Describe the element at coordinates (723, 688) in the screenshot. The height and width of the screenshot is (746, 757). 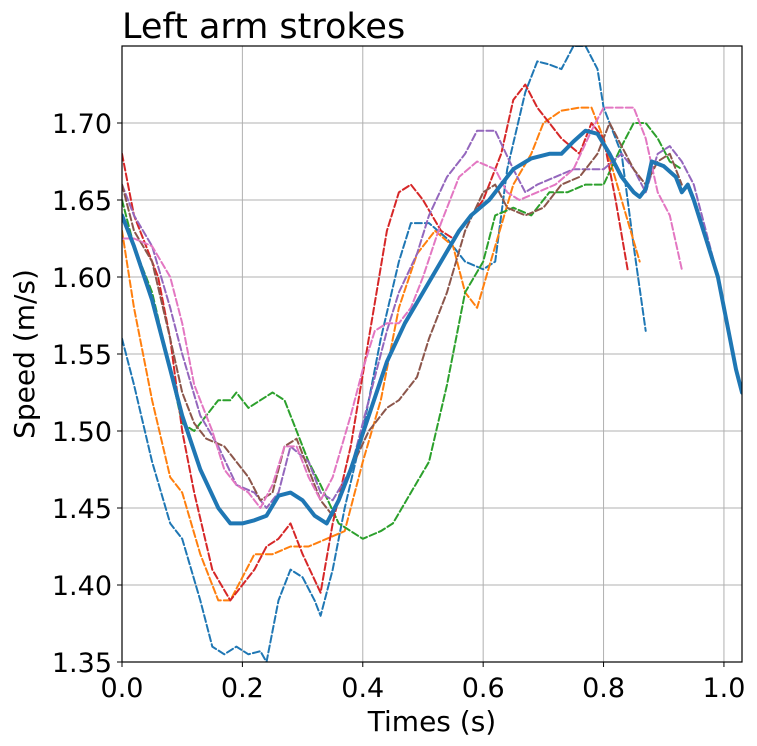
I see `x-tick-label: 1.0` at that location.